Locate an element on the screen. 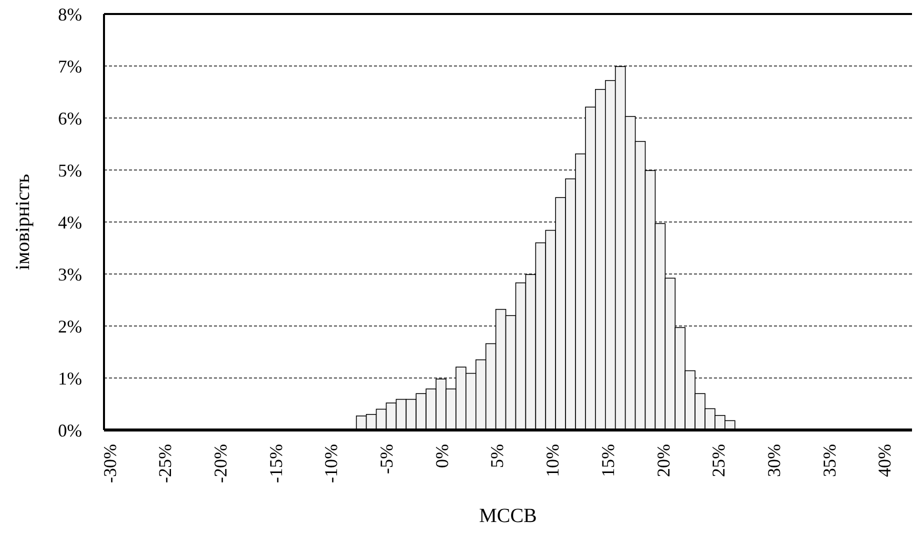 Image resolution: width=914 pixels, height=536 pixels. x-tick-label: 5% is located at coordinates (497, 456).